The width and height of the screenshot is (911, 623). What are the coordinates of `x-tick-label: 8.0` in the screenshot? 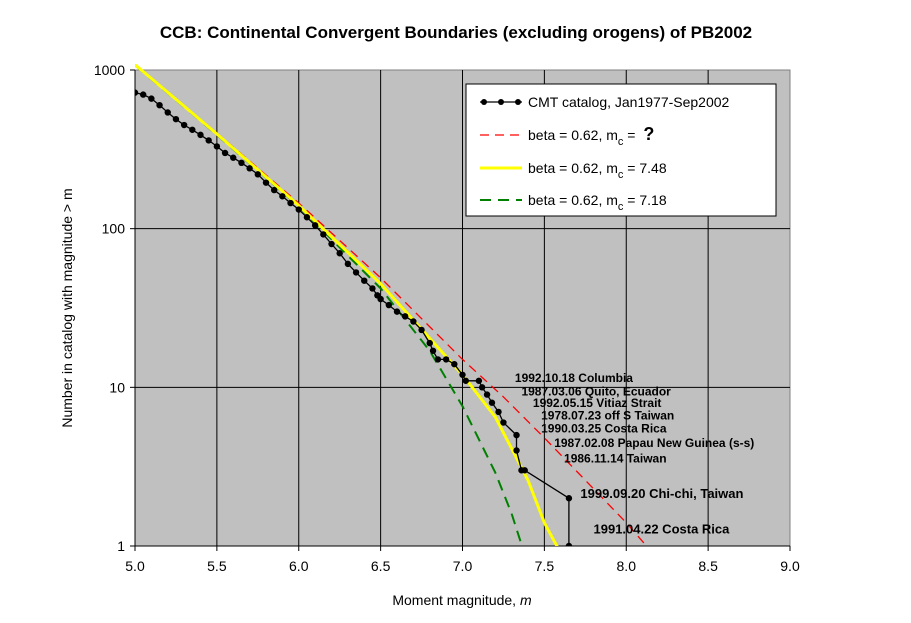 It's located at (627, 566).